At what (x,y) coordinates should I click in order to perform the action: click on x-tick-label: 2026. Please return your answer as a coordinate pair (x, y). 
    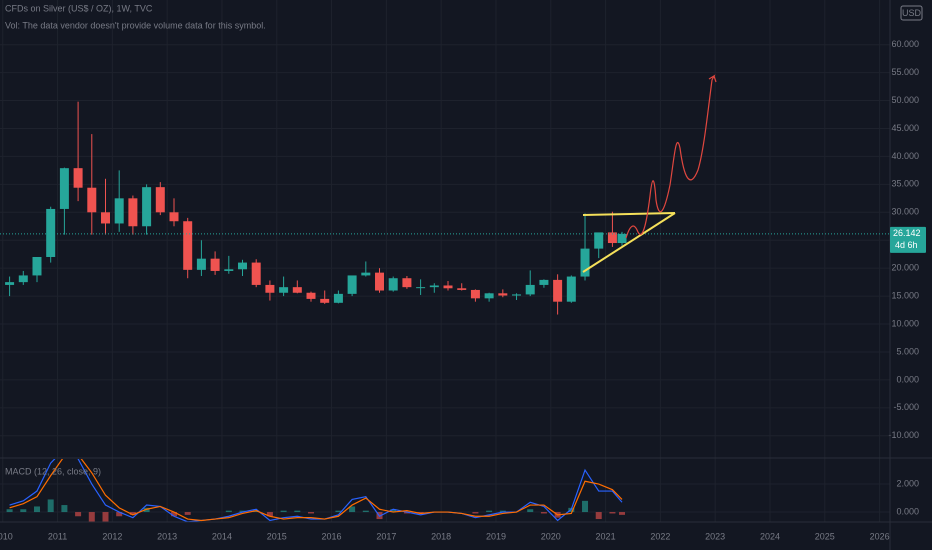
    Looking at the image, I should click on (880, 536).